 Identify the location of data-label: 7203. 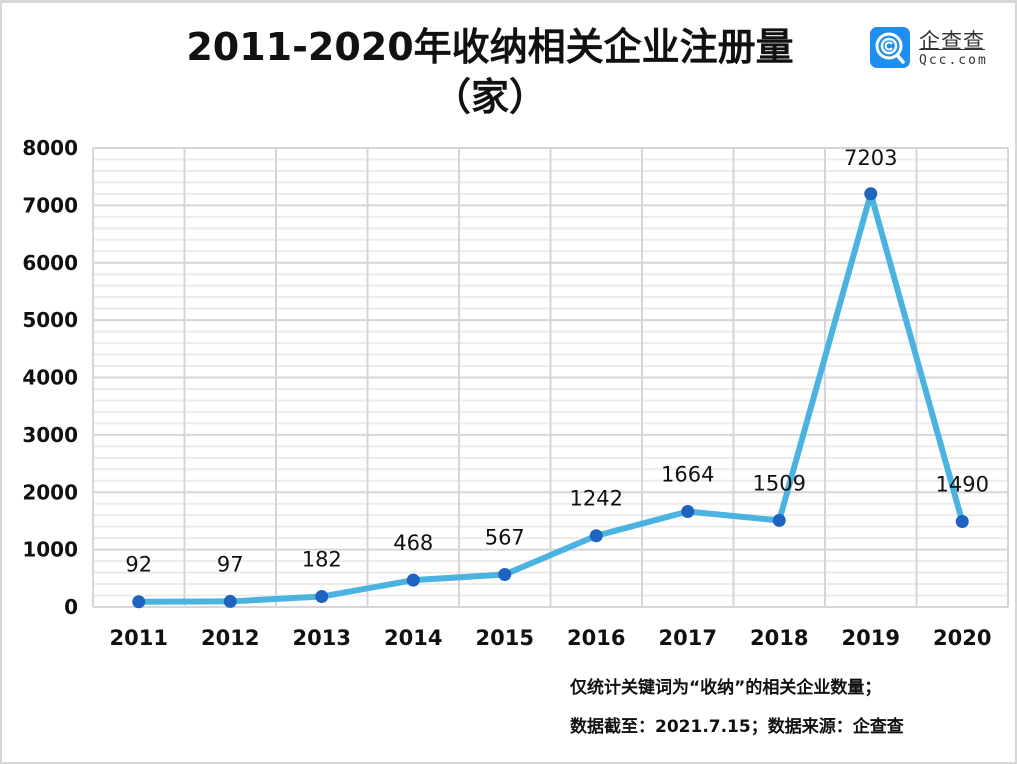
(870, 158).